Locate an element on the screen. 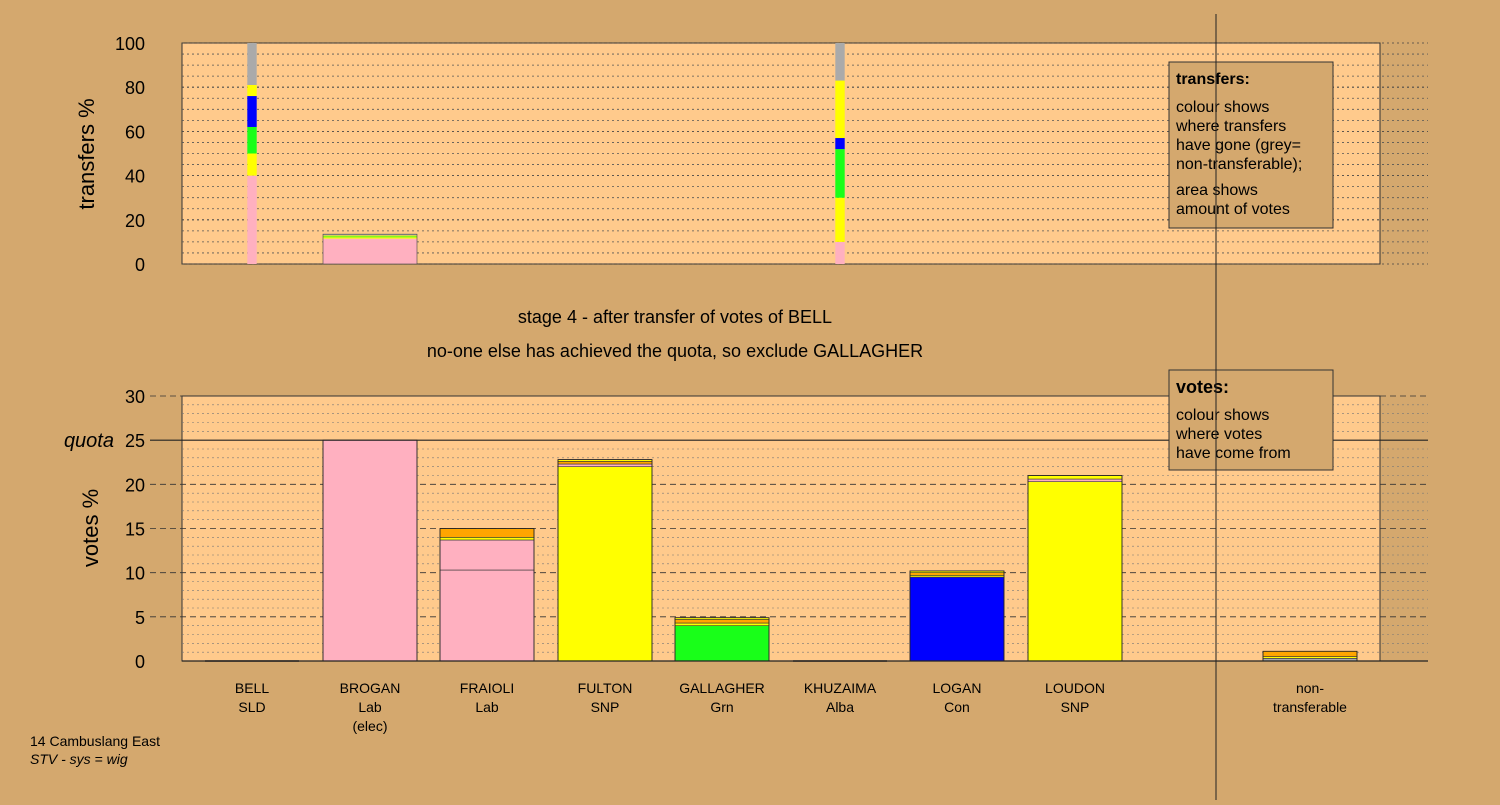 The width and height of the screenshot is (1500, 805). votes-legend-line: where votes is located at coordinates (1218, 434).